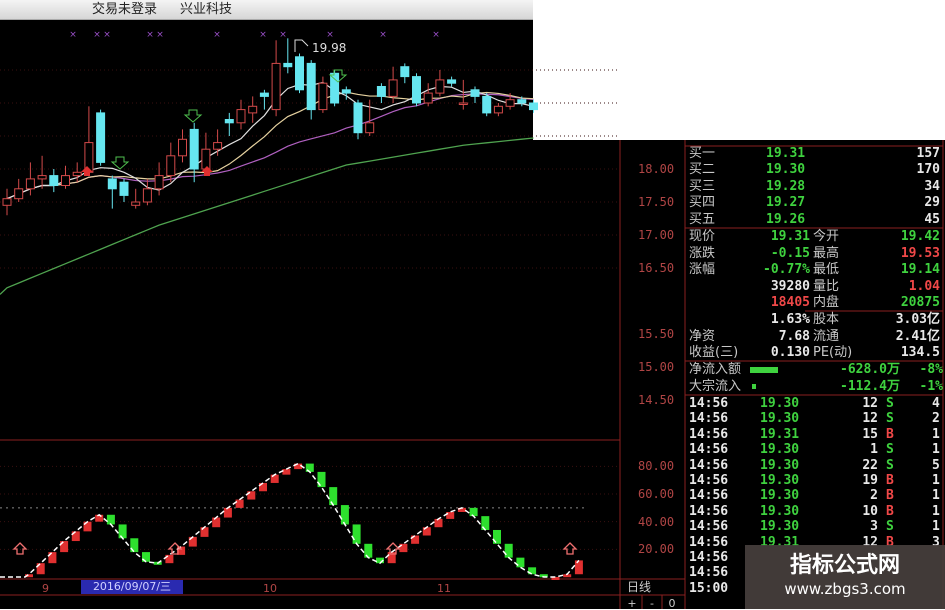 This screenshot has height=610, width=945. I want to click on zoom-reset-button: 0, so click(672, 603).